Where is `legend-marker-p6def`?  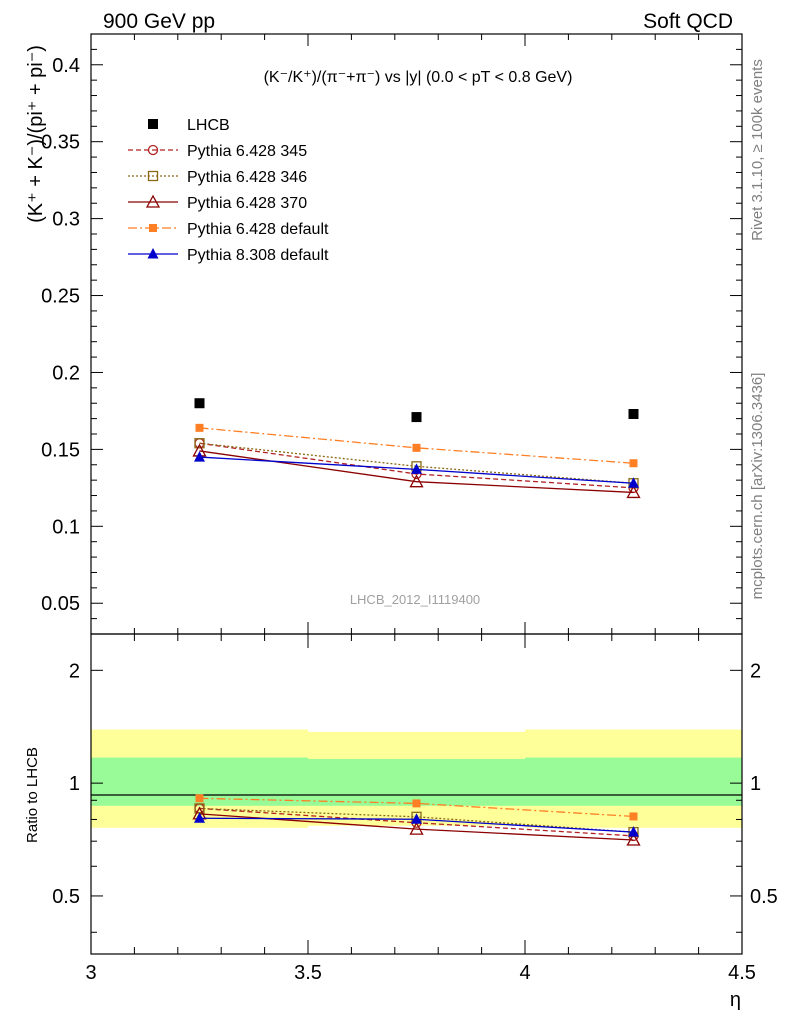 legend-marker-p6def is located at coordinates (153, 228).